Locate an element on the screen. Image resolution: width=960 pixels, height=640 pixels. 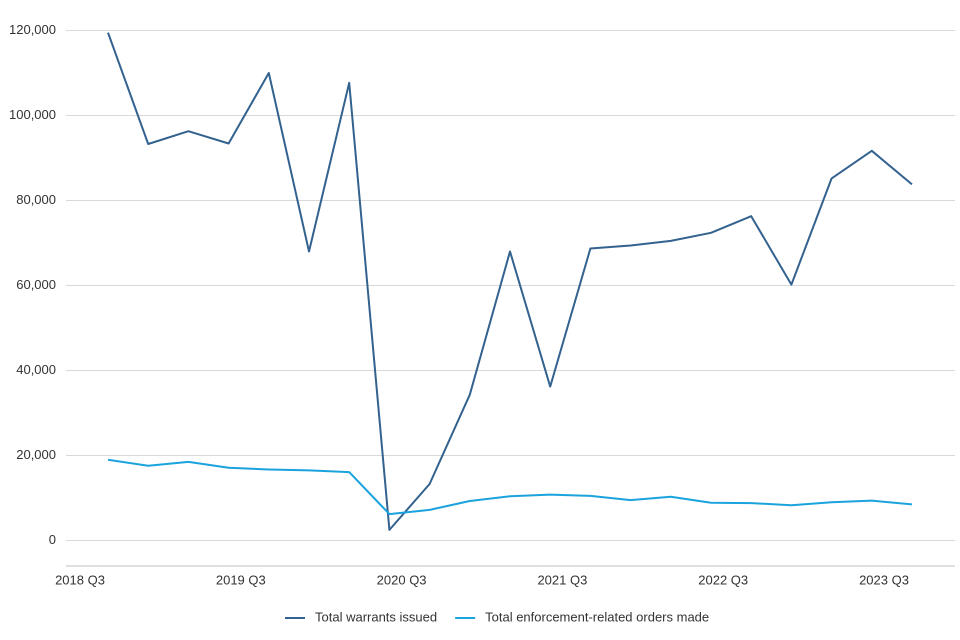
y-tick-label: 60,000 is located at coordinates (36, 284).